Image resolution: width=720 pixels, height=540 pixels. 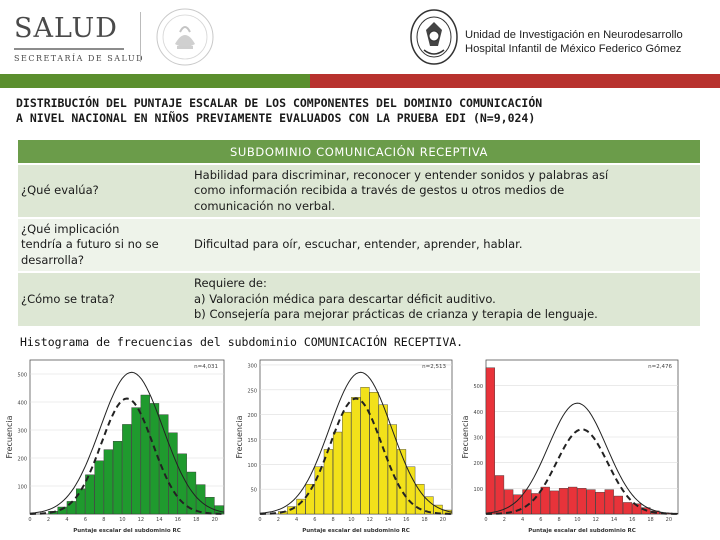 I want to click on table-question: ¿Qué evalúa?, so click(x=104, y=190).